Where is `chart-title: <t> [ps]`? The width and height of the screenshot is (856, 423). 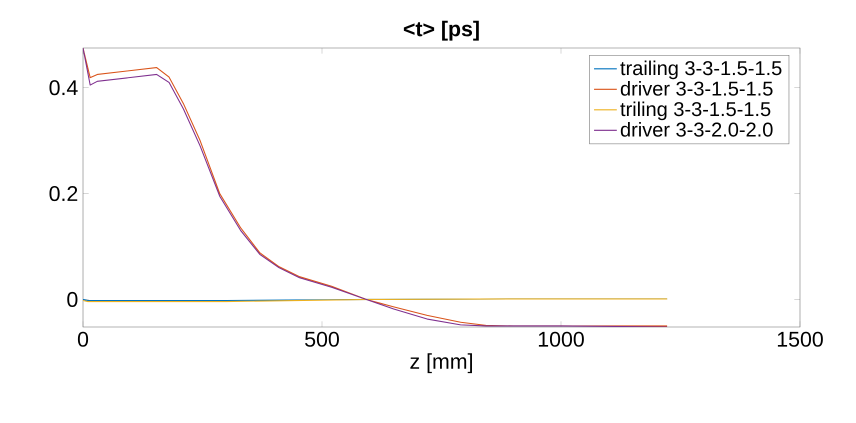
chart-title: <t> [ps] is located at coordinates (441, 30).